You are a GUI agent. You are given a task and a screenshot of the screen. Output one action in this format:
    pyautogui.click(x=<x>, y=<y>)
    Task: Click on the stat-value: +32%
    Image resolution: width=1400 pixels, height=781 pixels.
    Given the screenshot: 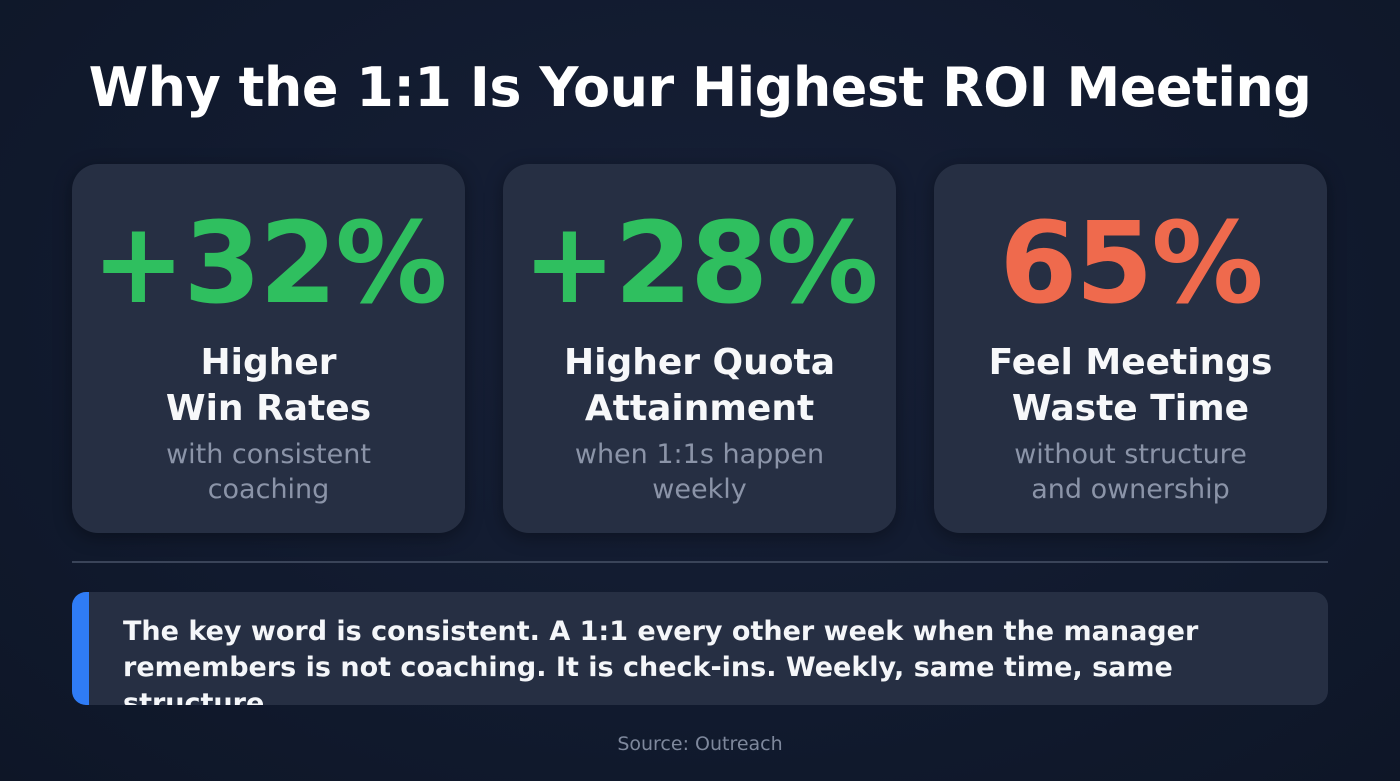 What is the action you would take?
    pyautogui.click(x=269, y=264)
    